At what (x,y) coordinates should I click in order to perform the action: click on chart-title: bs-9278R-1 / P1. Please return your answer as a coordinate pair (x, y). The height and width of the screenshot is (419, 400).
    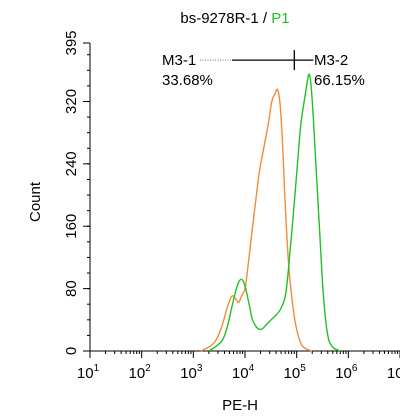
    Looking at the image, I should click on (234, 18).